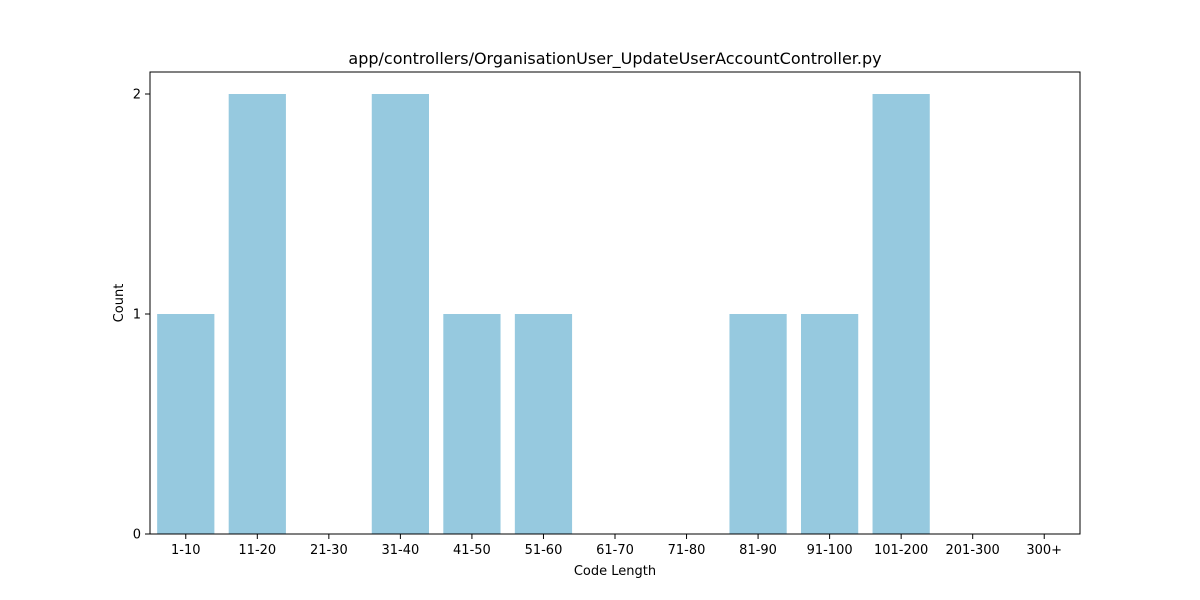  What do you see at coordinates (137, 315) in the screenshot?
I see `y-tick-label: 1` at bounding box center [137, 315].